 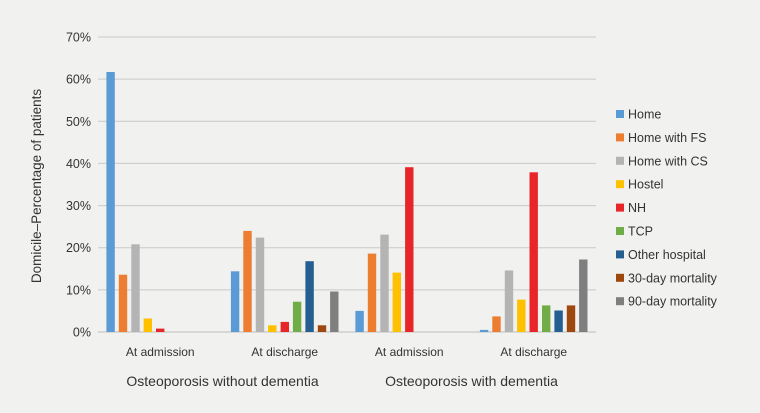 What do you see at coordinates (78, 80) in the screenshot?
I see `y-tick-label: 60%` at bounding box center [78, 80].